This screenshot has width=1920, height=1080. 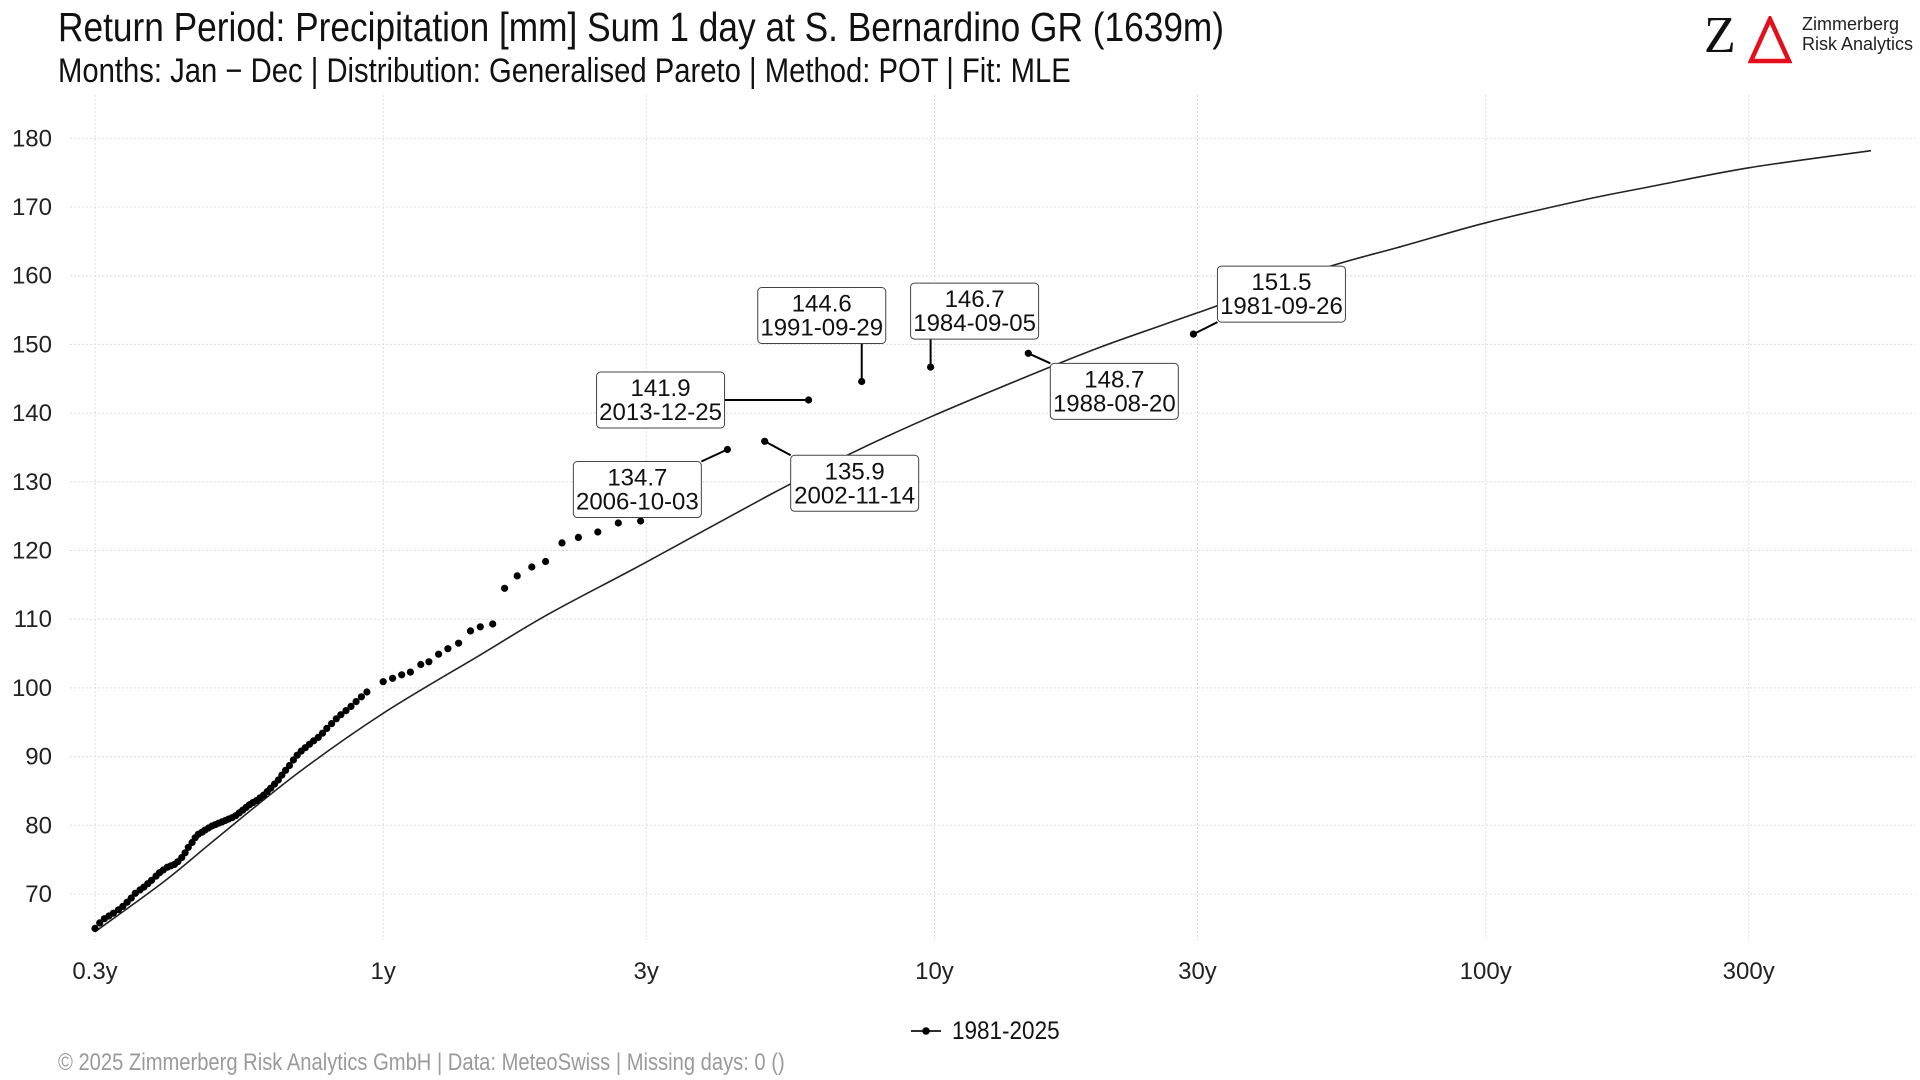 I want to click on x-axis-ticks: 0.3y 1y 3y 10y 30y 100y 300y, so click(x=923, y=971).